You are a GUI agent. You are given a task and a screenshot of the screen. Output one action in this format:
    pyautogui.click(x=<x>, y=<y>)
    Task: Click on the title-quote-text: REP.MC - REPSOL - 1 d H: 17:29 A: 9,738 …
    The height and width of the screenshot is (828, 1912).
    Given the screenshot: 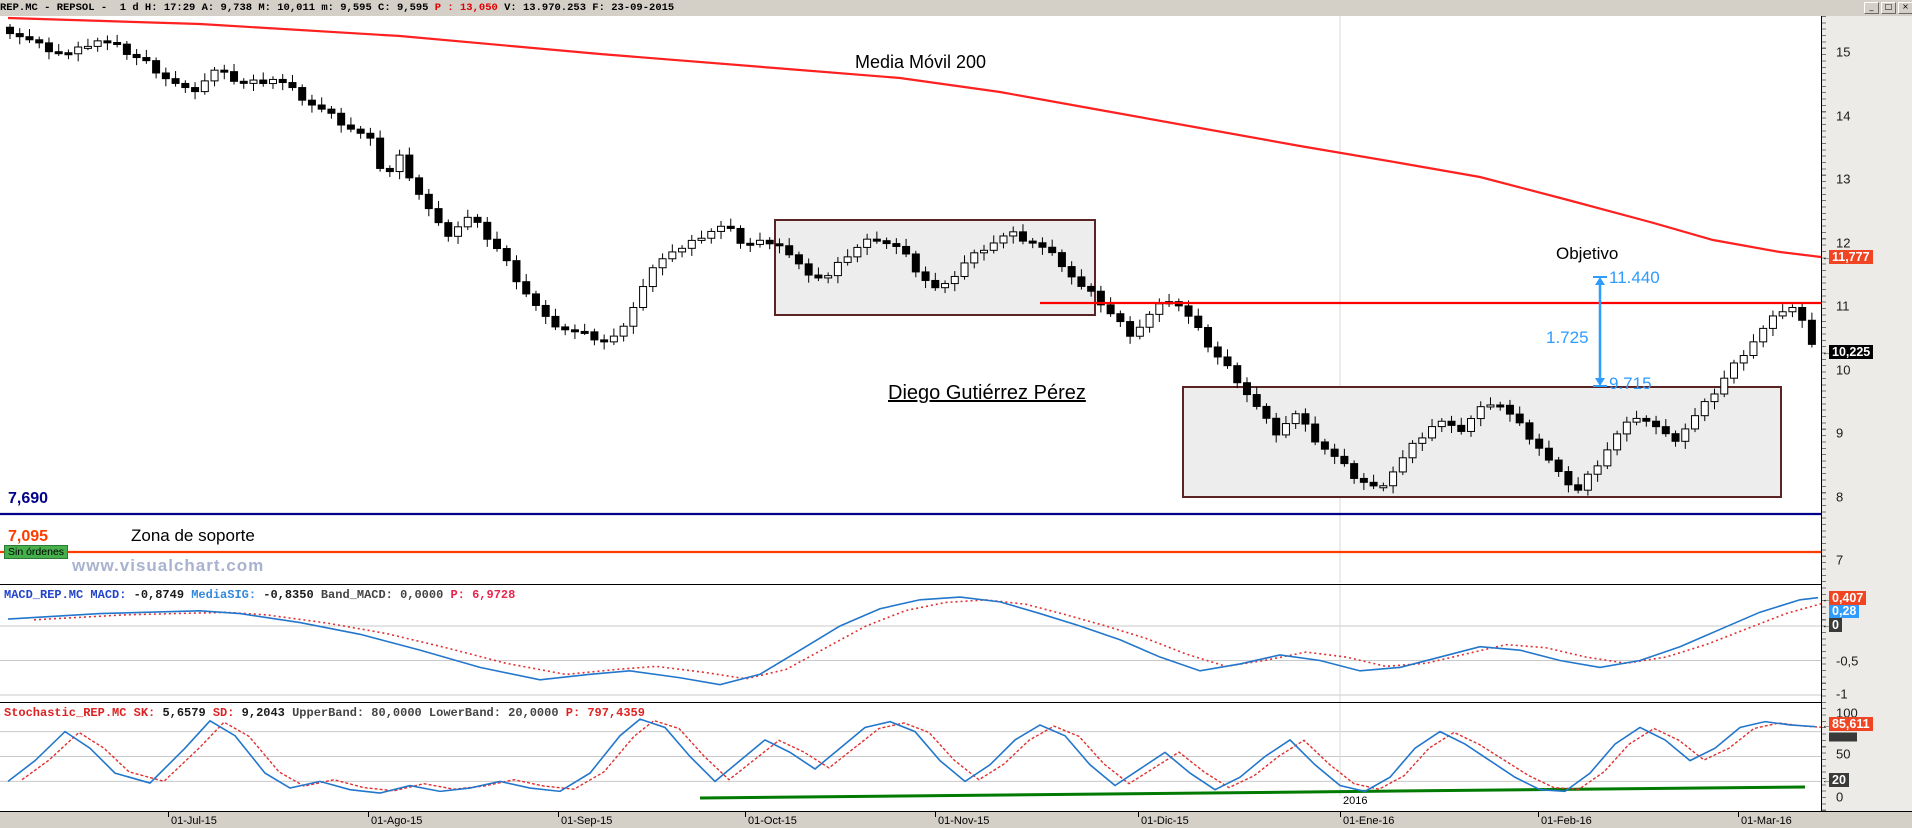 What is the action you would take?
    pyautogui.click(x=217, y=8)
    